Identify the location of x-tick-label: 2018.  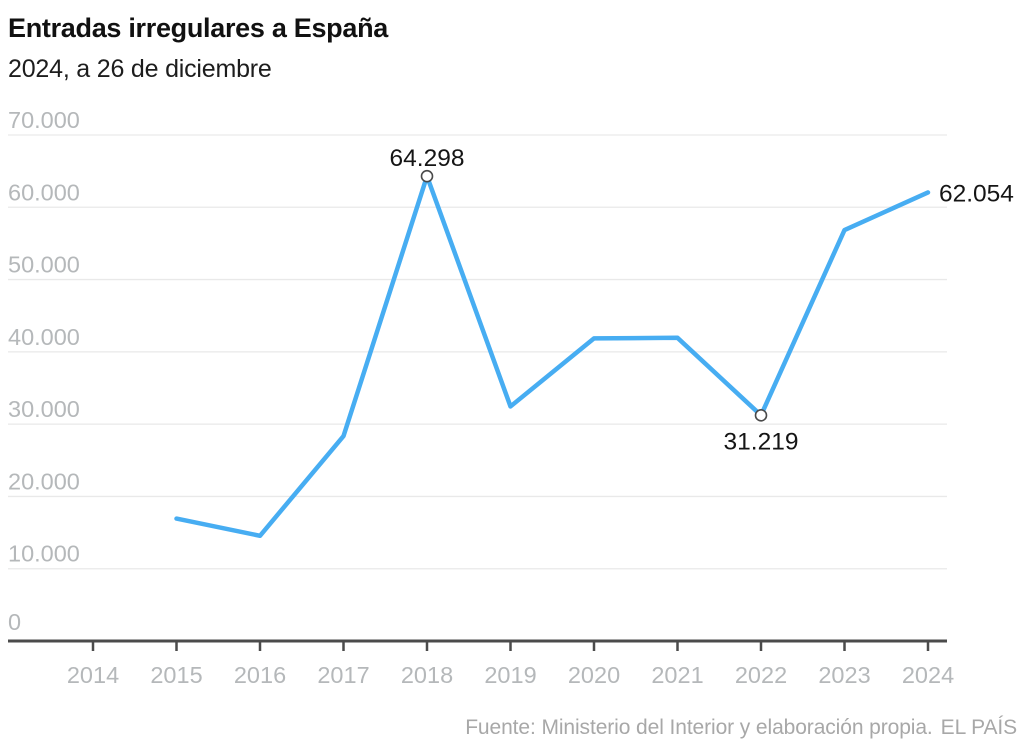
(427, 675).